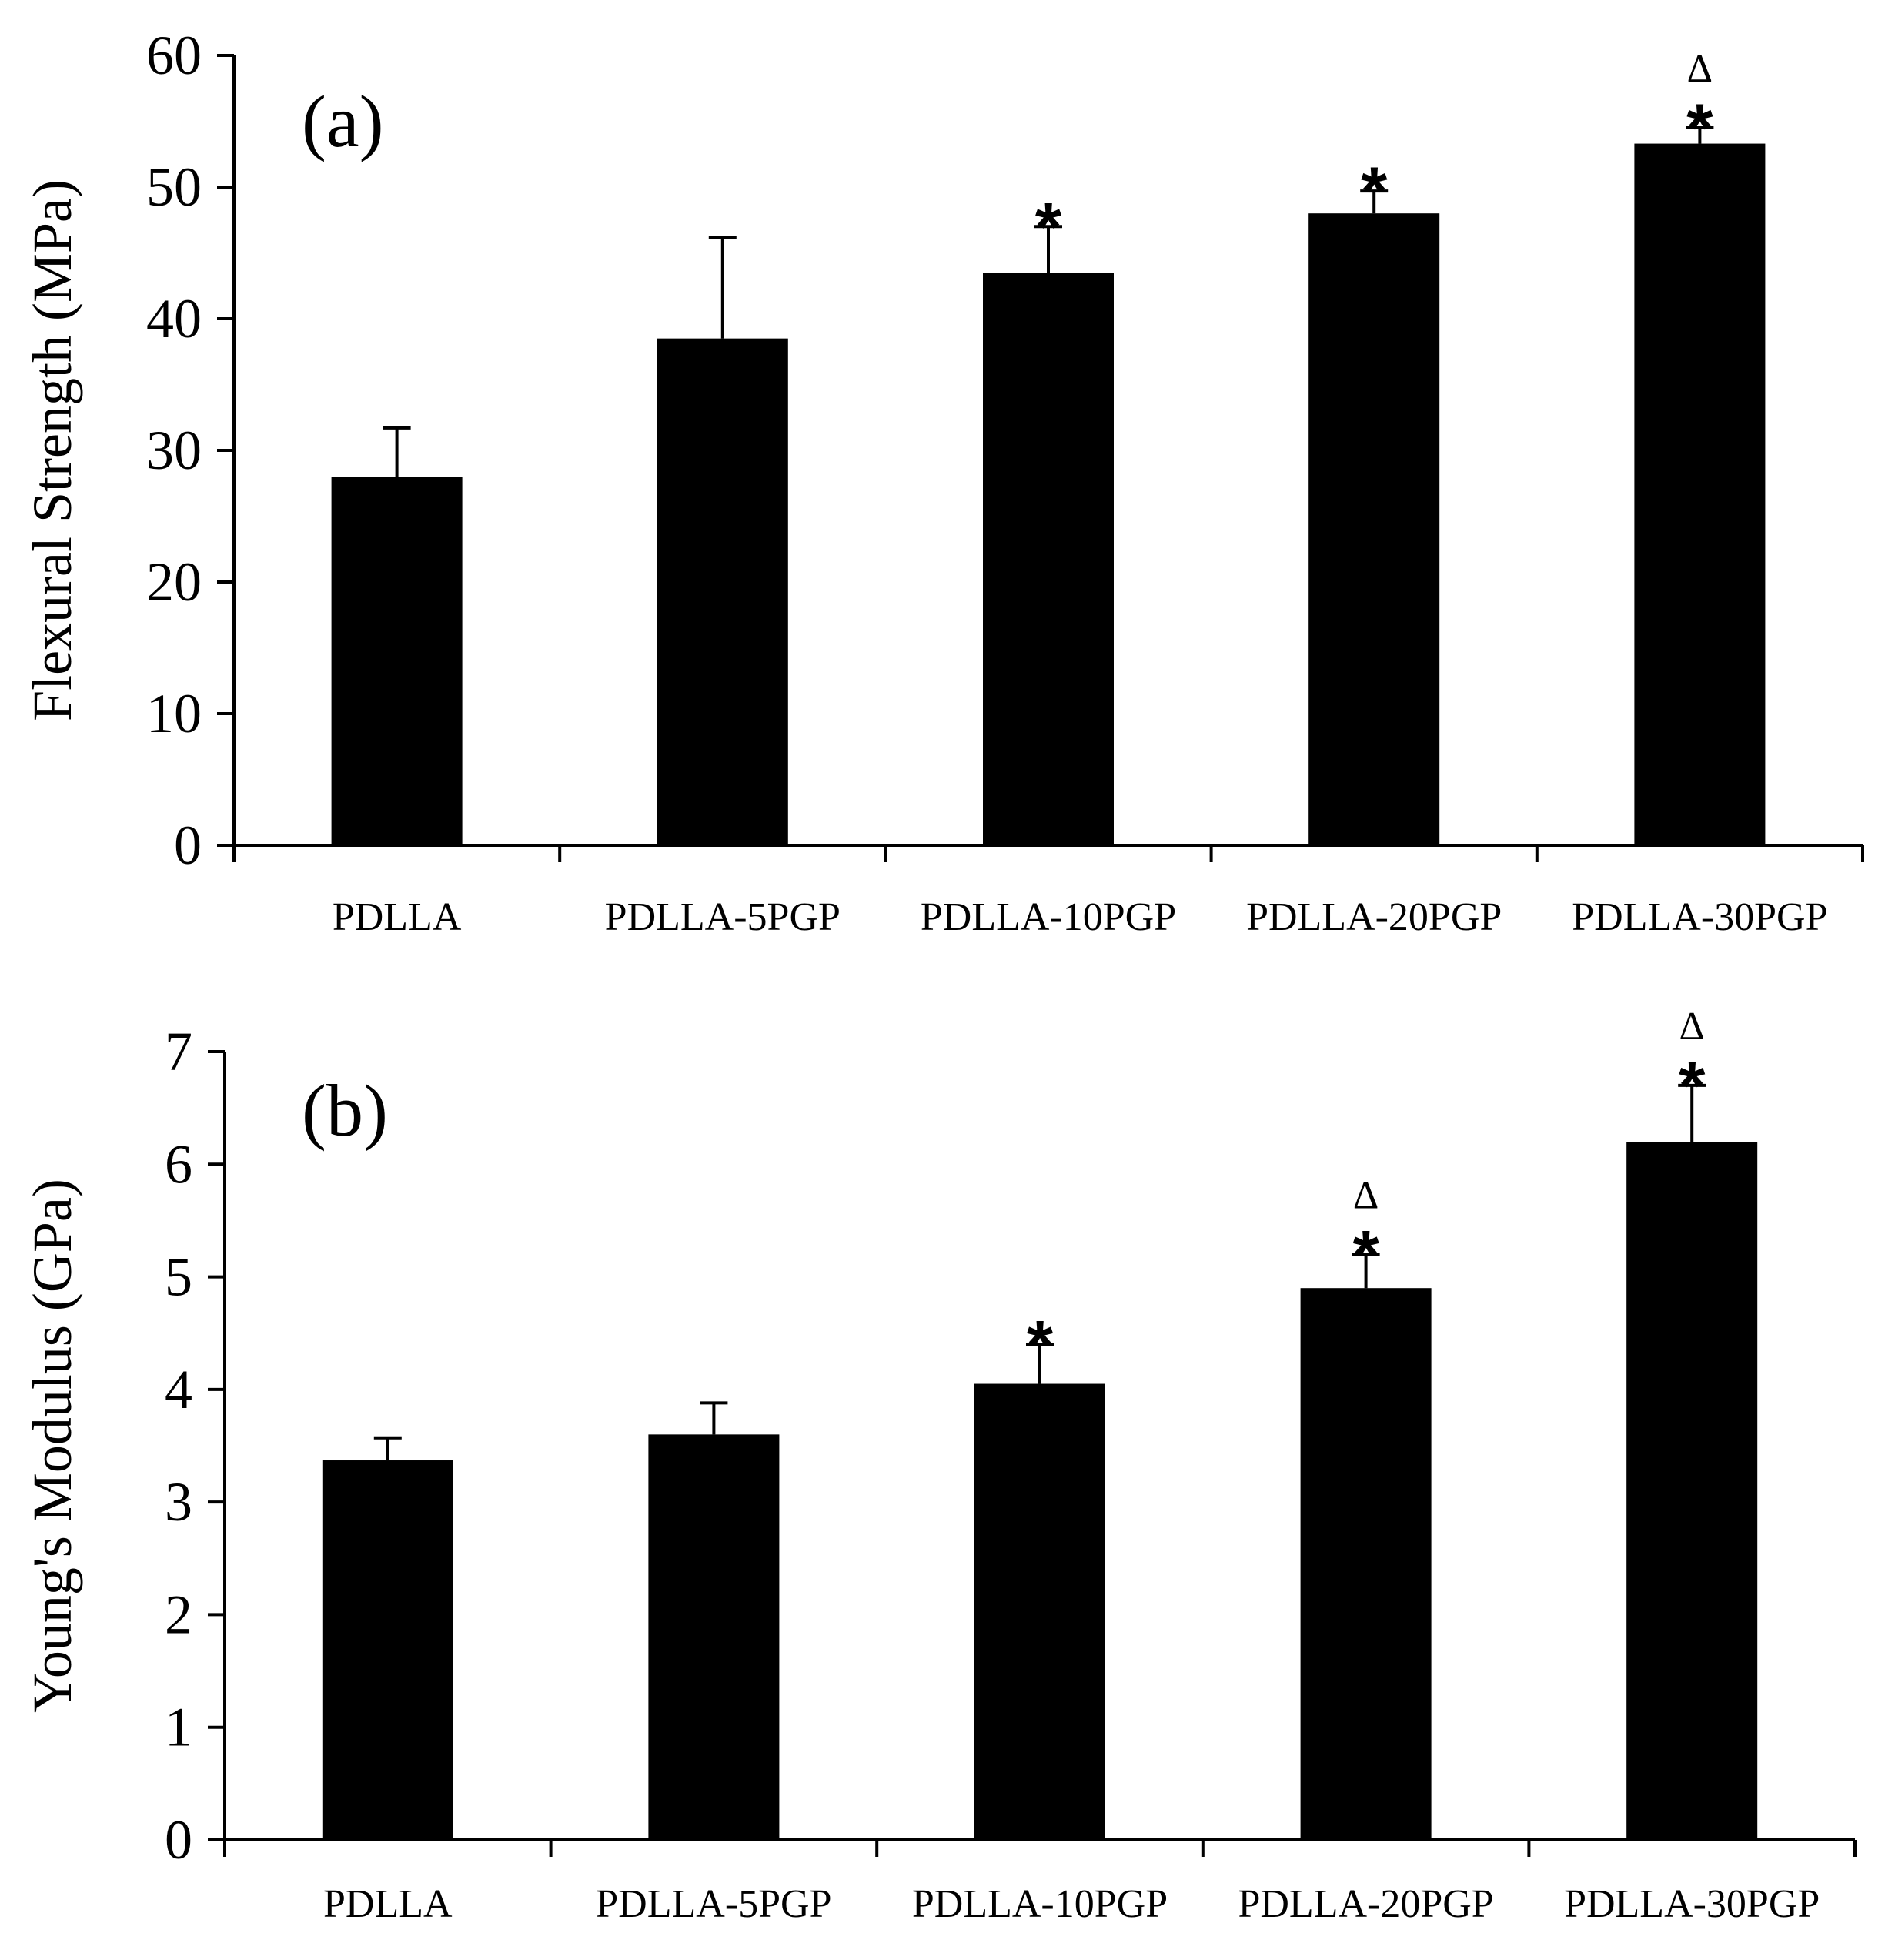 The height and width of the screenshot is (1960, 1895). What do you see at coordinates (53, 450) in the screenshot?
I see `y-axis-title: Flexural Strength (MPa)` at bounding box center [53, 450].